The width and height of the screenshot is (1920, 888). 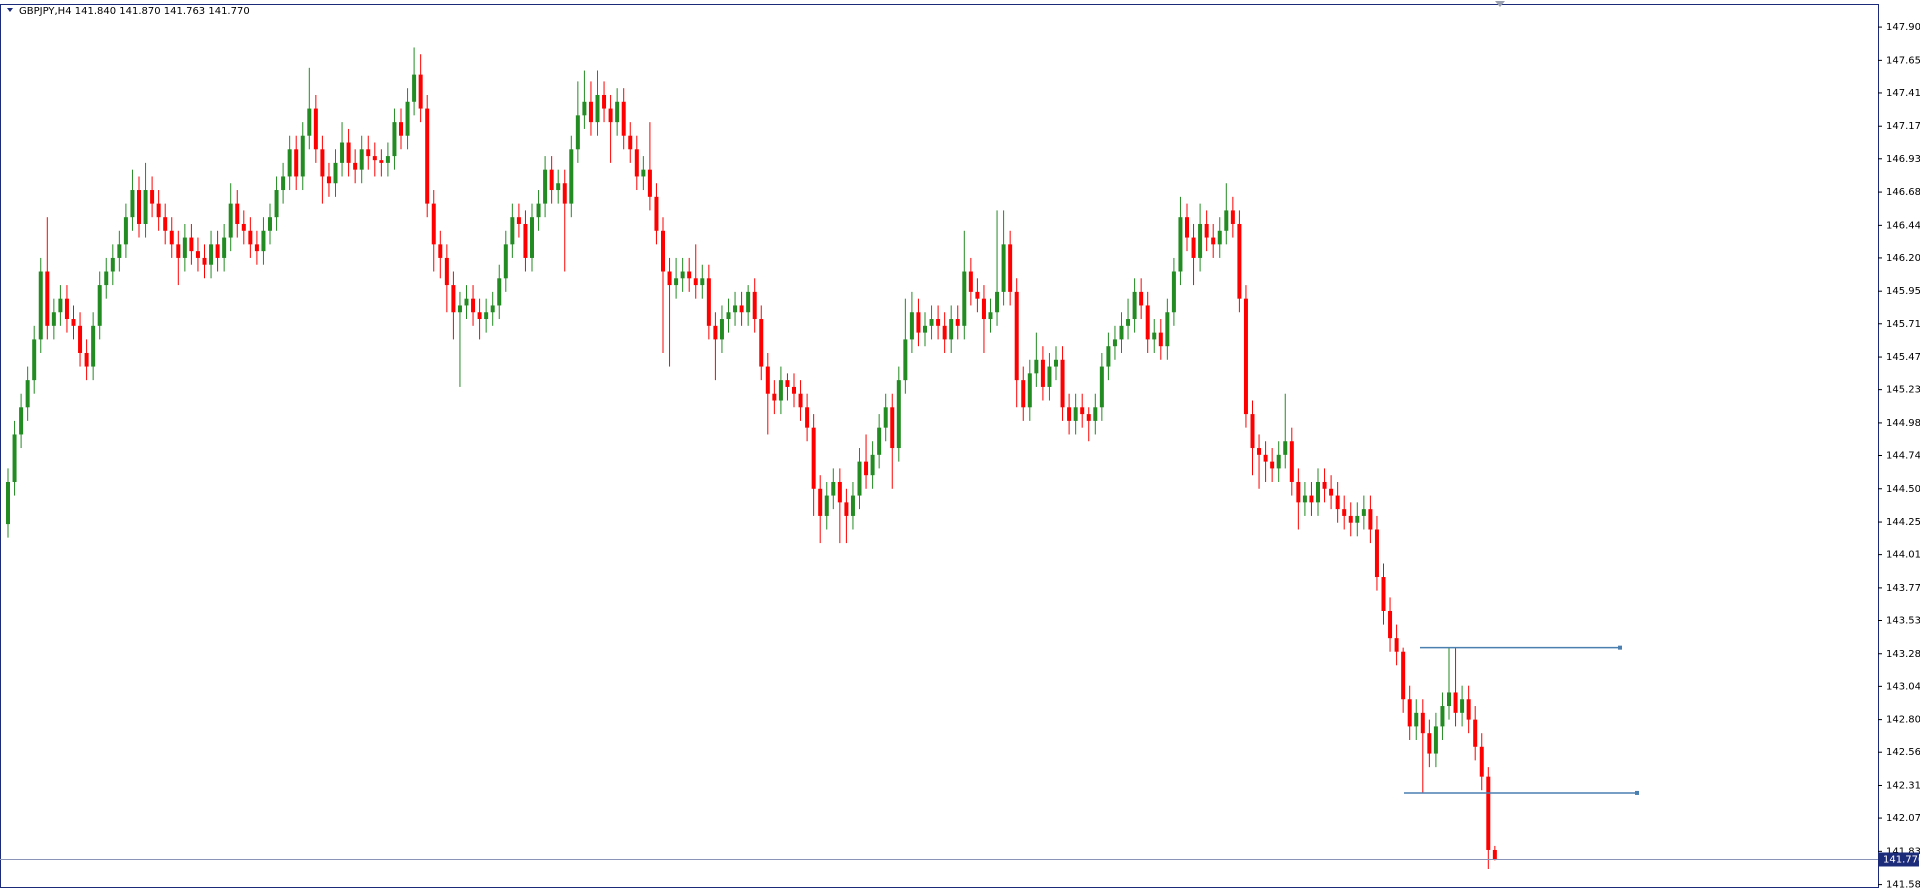 What do you see at coordinates (1903, 720) in the screenshot?
I see `y-tick-label: 142.800` at bounding box center [1903, 720].